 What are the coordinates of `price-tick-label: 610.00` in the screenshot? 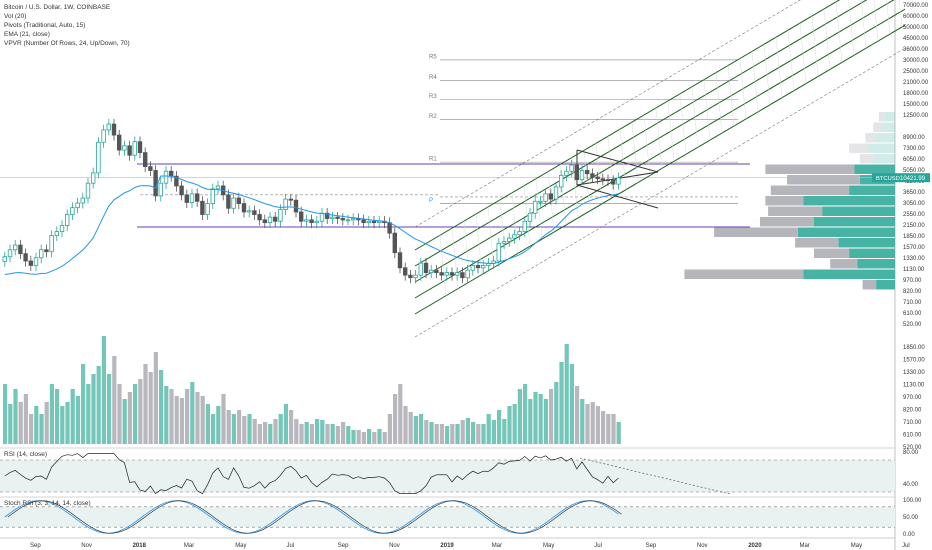 It's located at (912, 314).